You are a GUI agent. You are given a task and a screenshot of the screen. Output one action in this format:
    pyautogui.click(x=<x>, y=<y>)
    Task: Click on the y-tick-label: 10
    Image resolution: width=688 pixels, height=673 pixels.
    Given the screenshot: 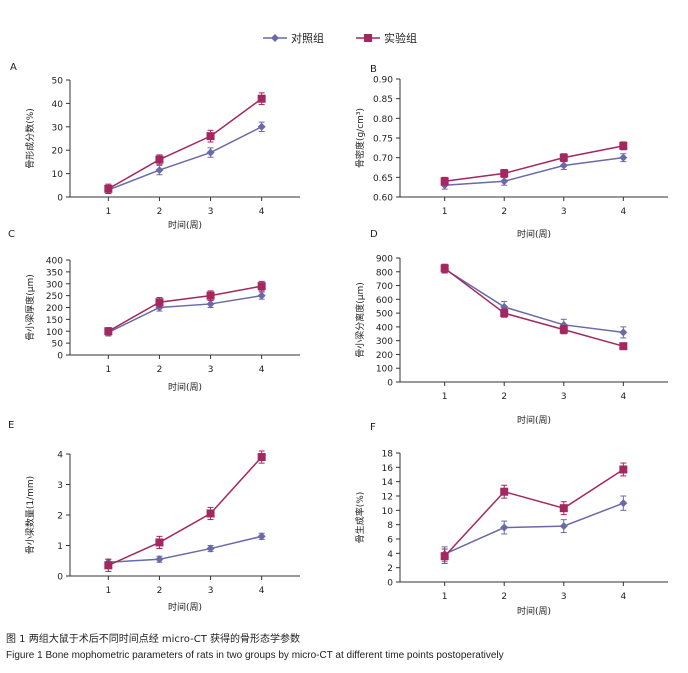 What is the action you would take?
    pyautogui.click(x=58, y=175)
    